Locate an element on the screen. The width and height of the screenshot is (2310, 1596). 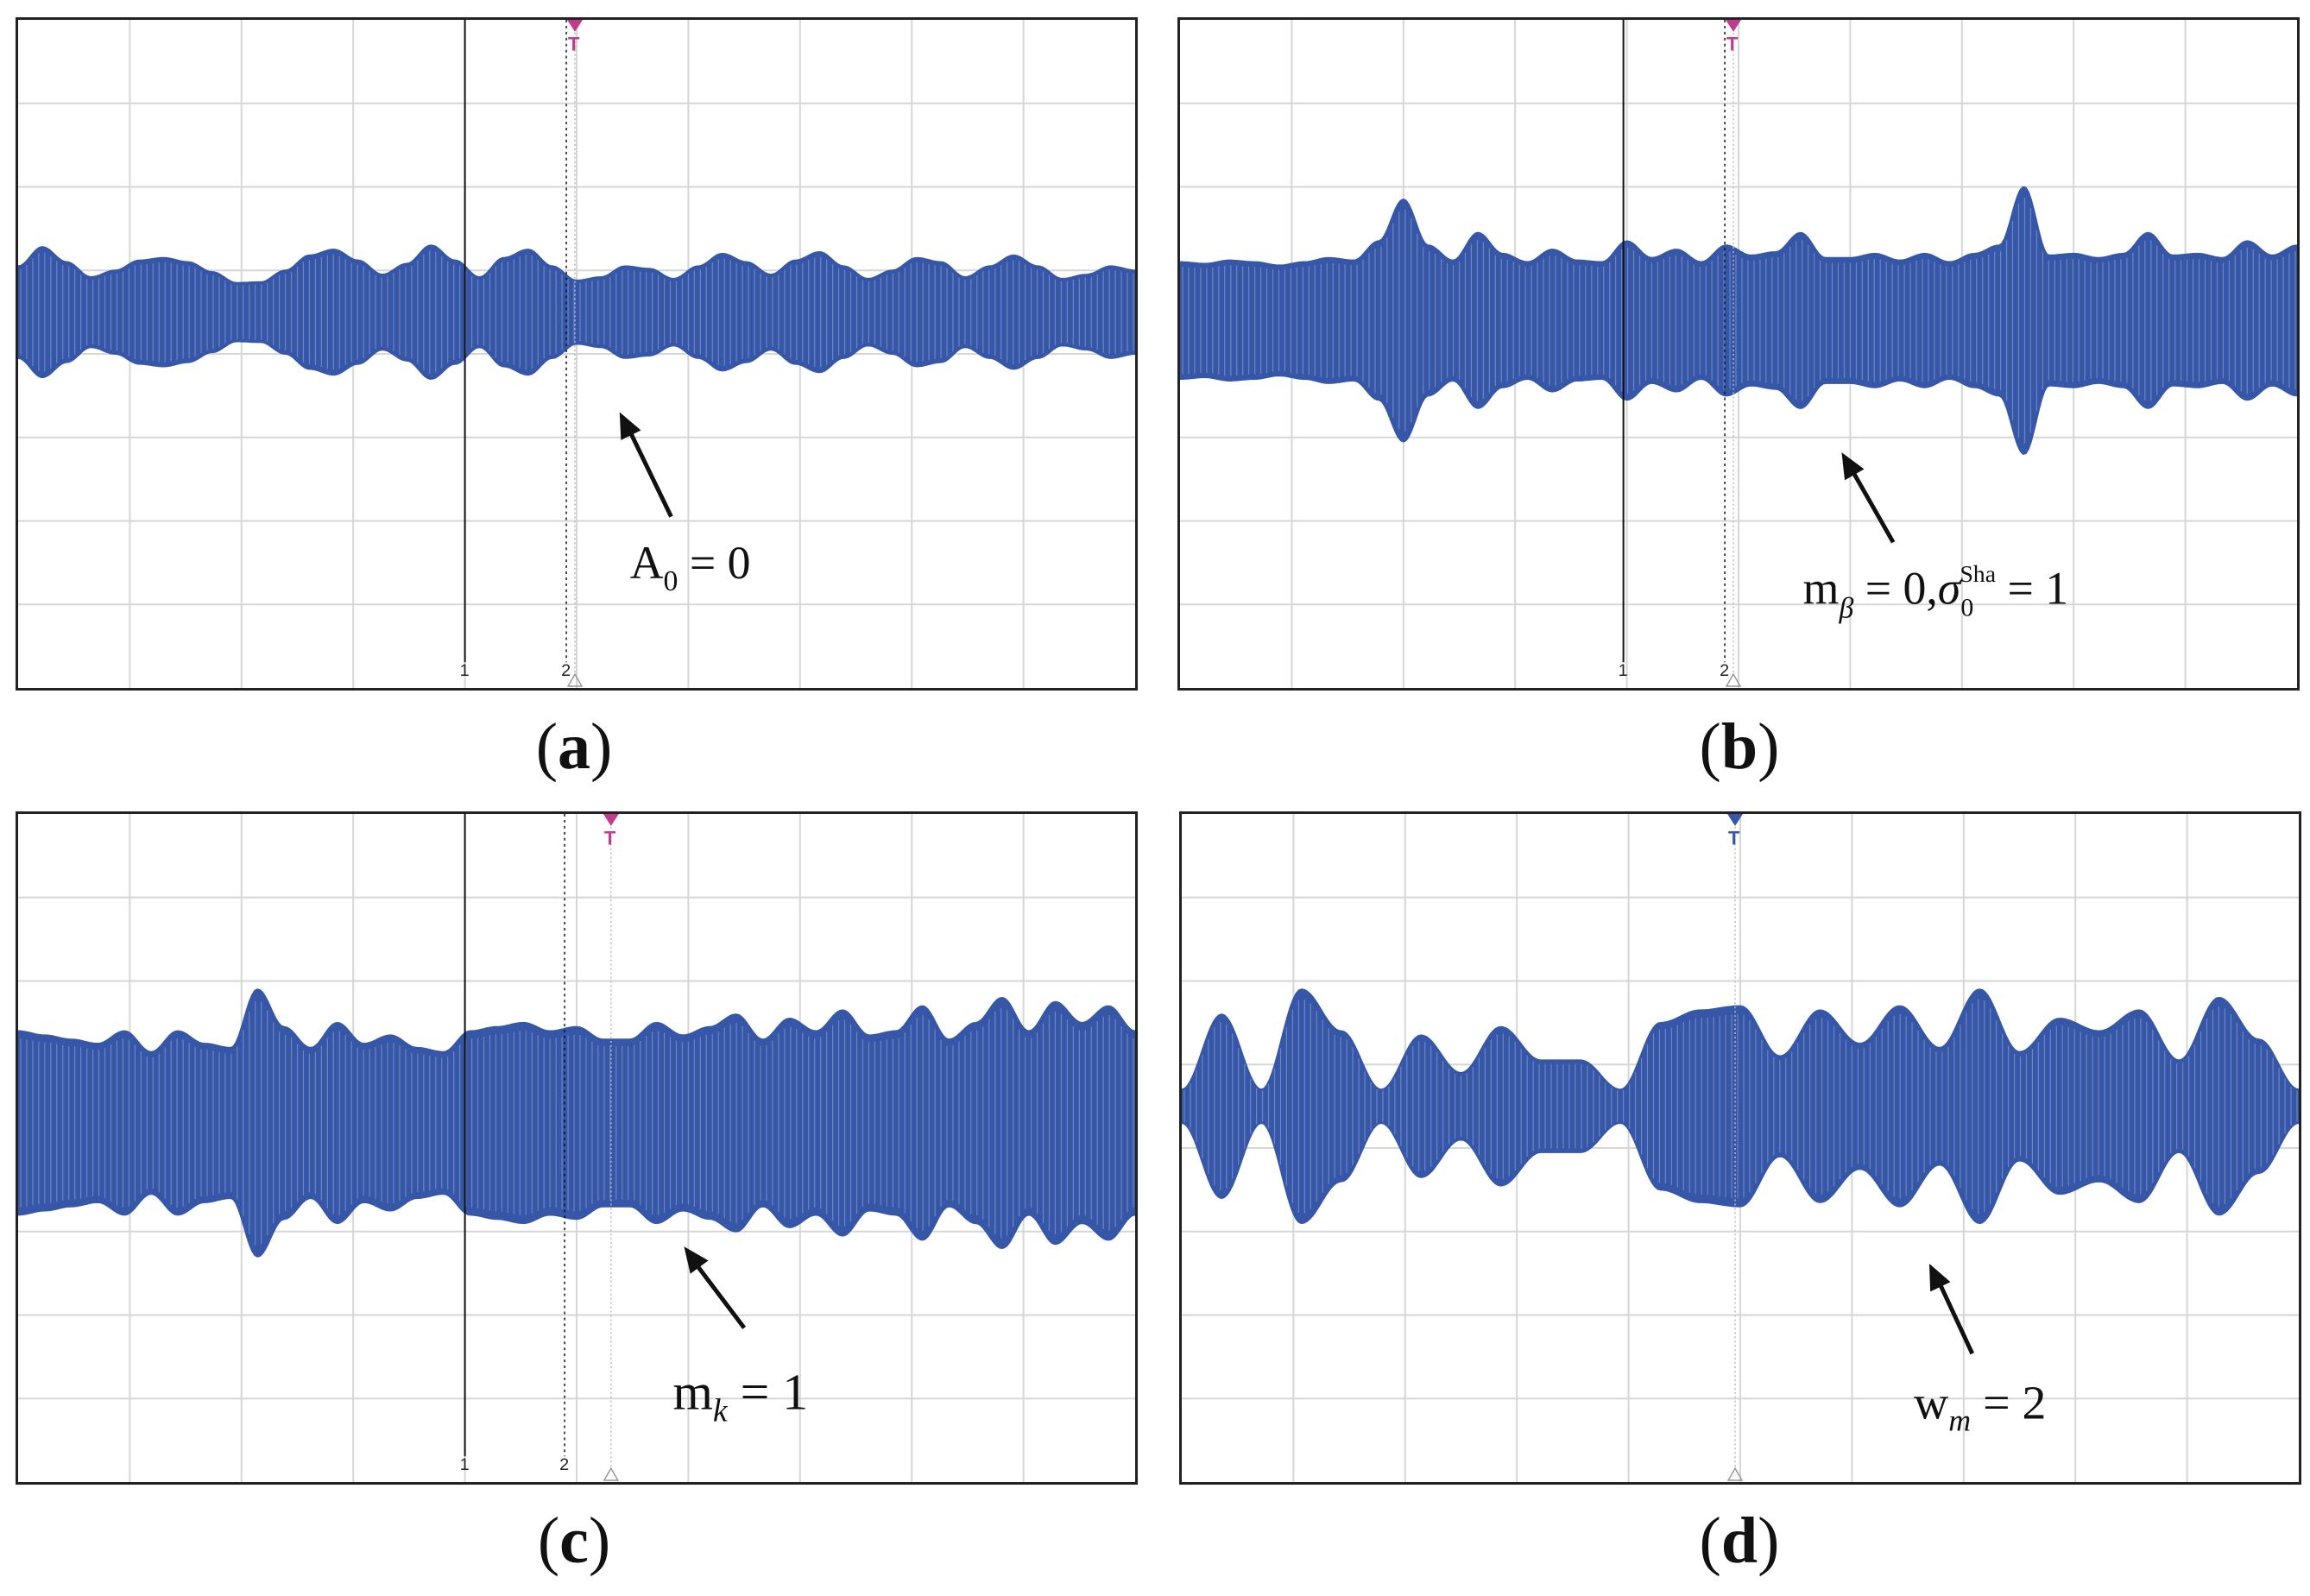
caption-d: (d) is located at coordinates (1739, 1541).